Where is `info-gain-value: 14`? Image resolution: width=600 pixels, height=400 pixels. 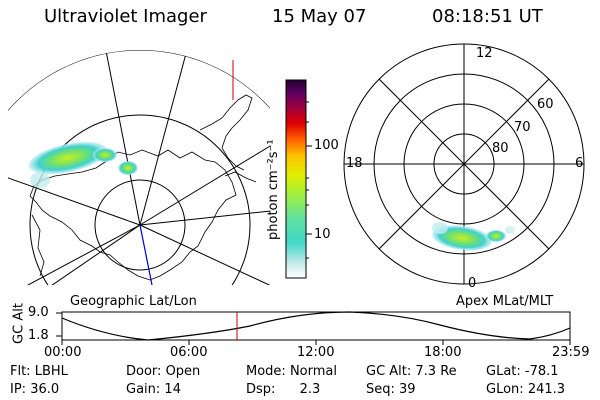
info-gain-value: 14 is located at coordinates (172, 389).